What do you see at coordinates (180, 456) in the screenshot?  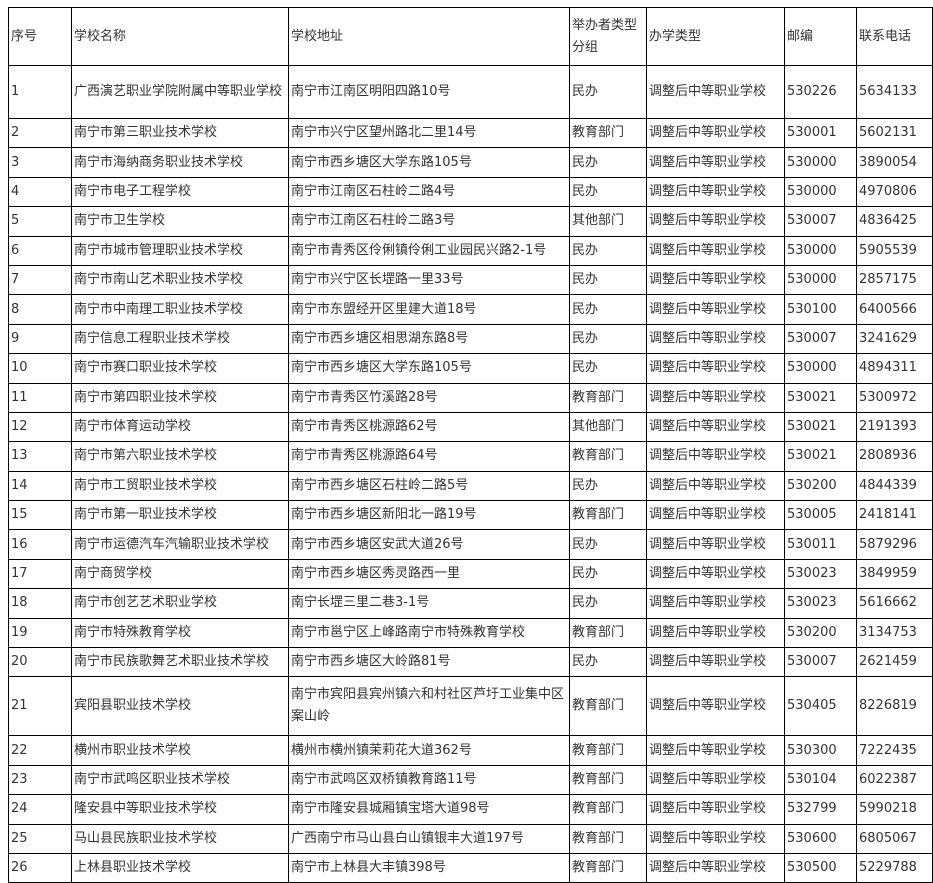 I see `cell-school-name: 南宁市第六职业技术学校` at bounding box center [180, 456].